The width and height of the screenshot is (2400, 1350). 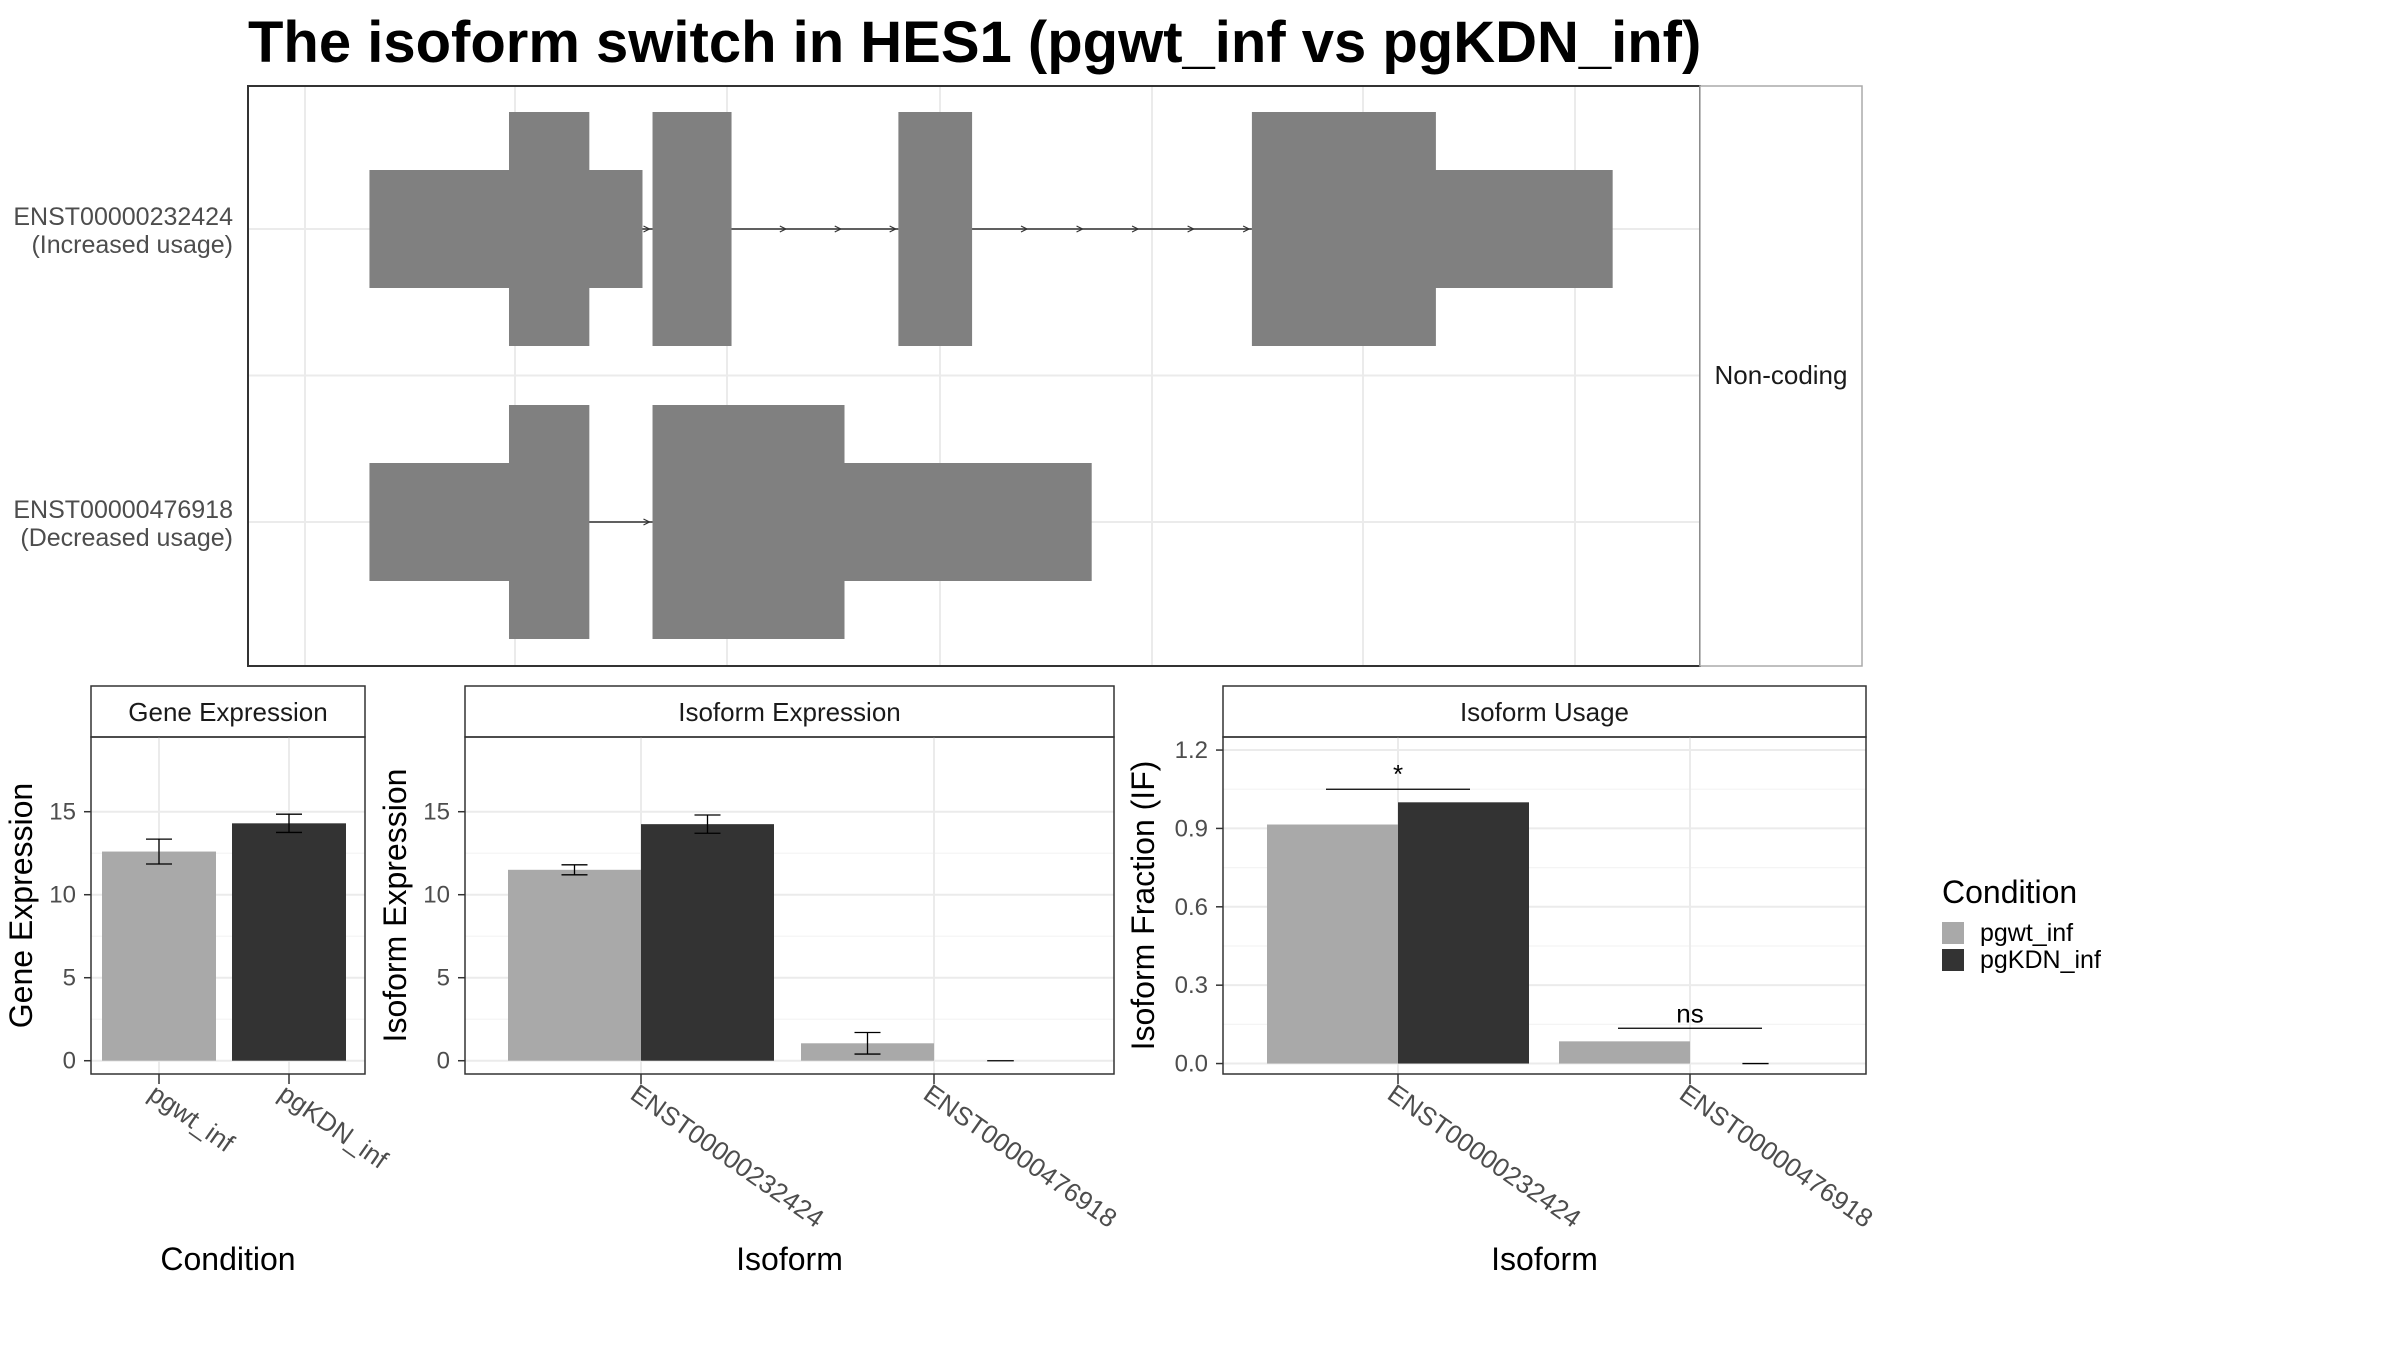 I want to click on x-tick-label: pgKDN_inf, so click(x=333, y=1126).